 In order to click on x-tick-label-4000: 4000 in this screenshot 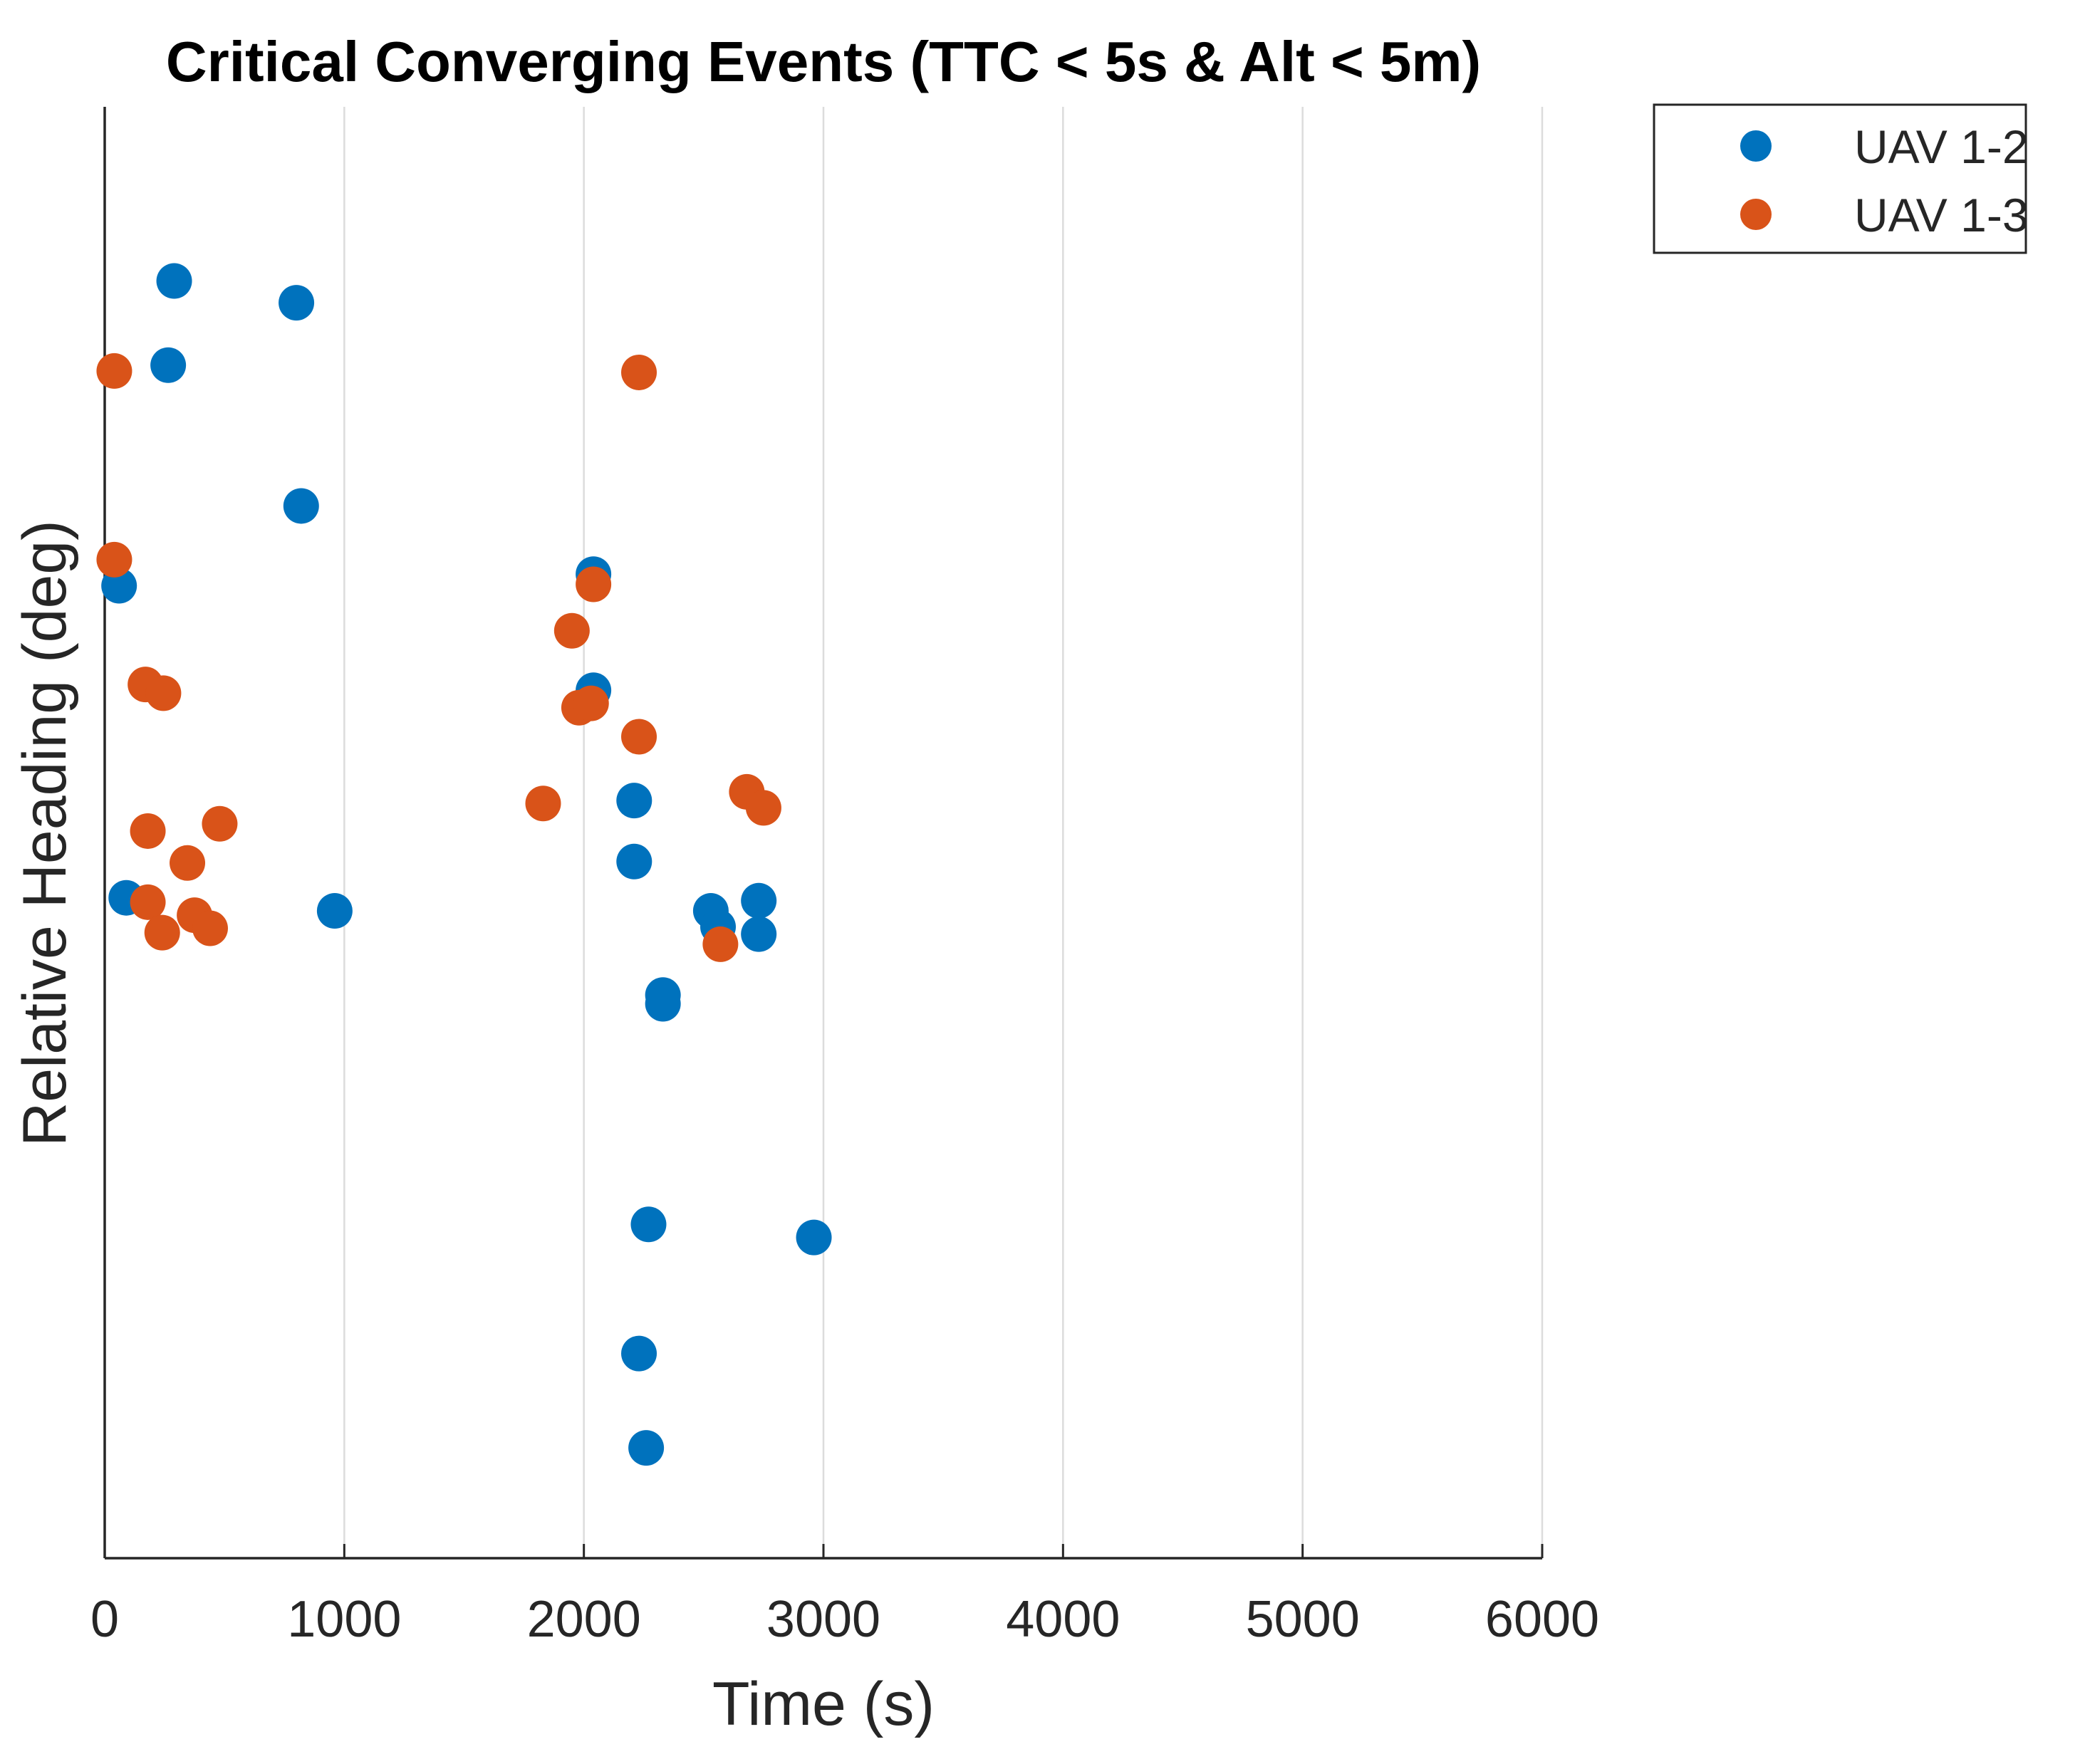, I will do `click(1063, 1619)`.